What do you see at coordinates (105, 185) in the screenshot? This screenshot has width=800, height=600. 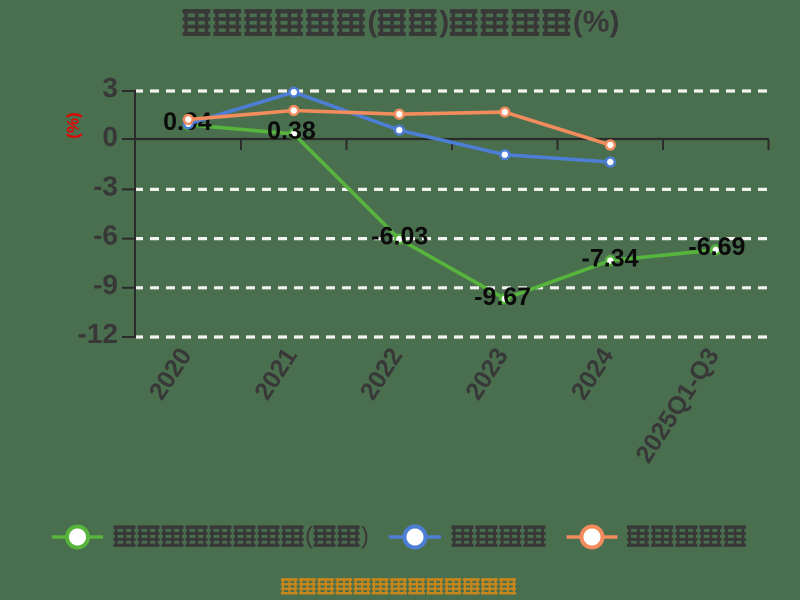 I see `svg-text: -3` at bounding box center [105, 185].